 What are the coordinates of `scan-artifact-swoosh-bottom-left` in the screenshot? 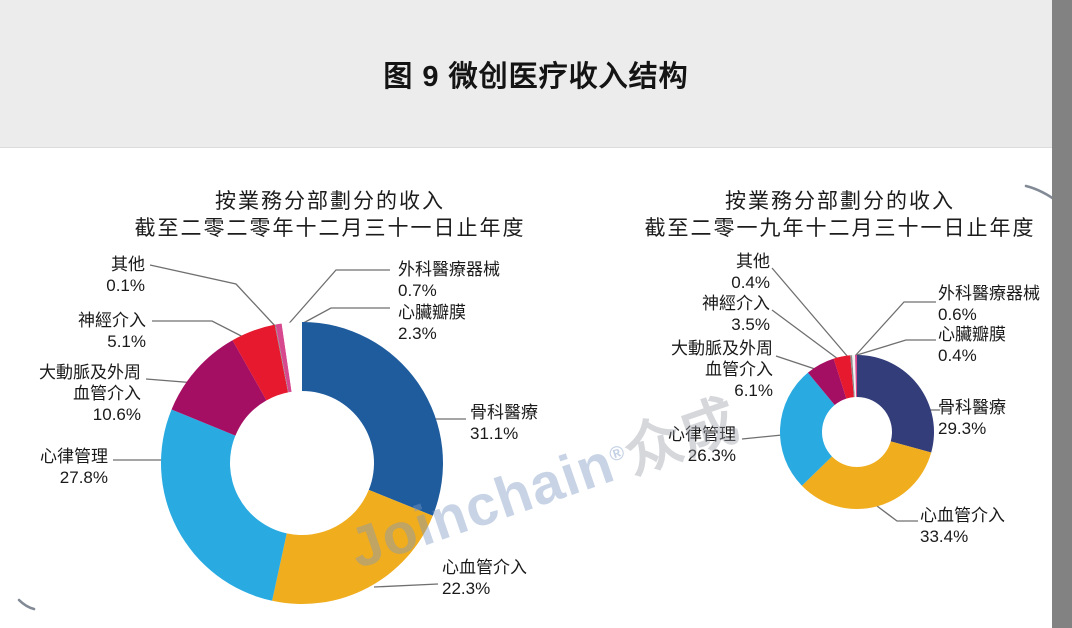 It's located at (26, 604).